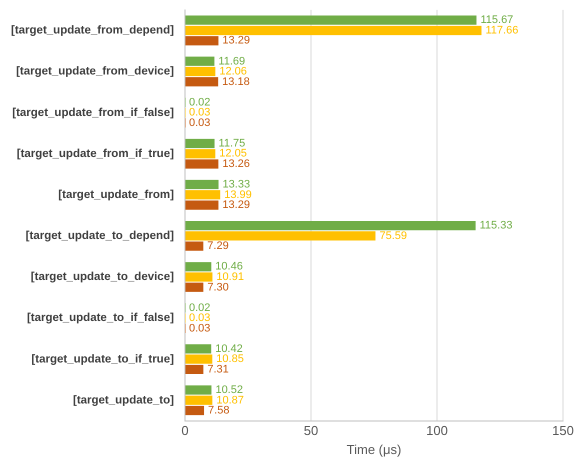 This screenshot has width=577, height=462. I want to click on y-tick-label: [target_update_from_if_true], so click(95, 154).